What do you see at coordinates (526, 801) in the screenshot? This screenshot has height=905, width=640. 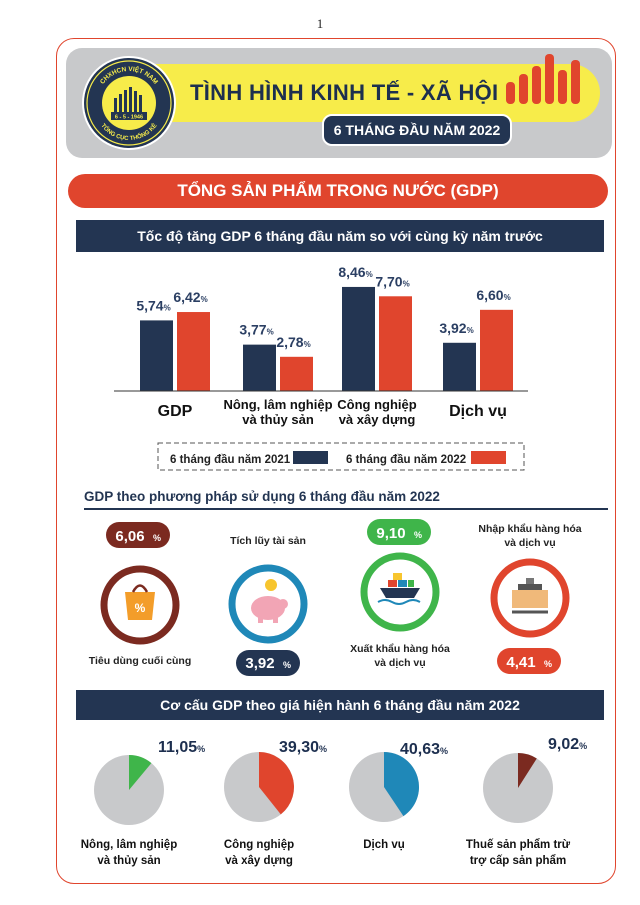 I see `pie-3: 9,02% Thuế sản phẩm trừ trợ cấp sản phẩm` at bounding box center [526, 801].